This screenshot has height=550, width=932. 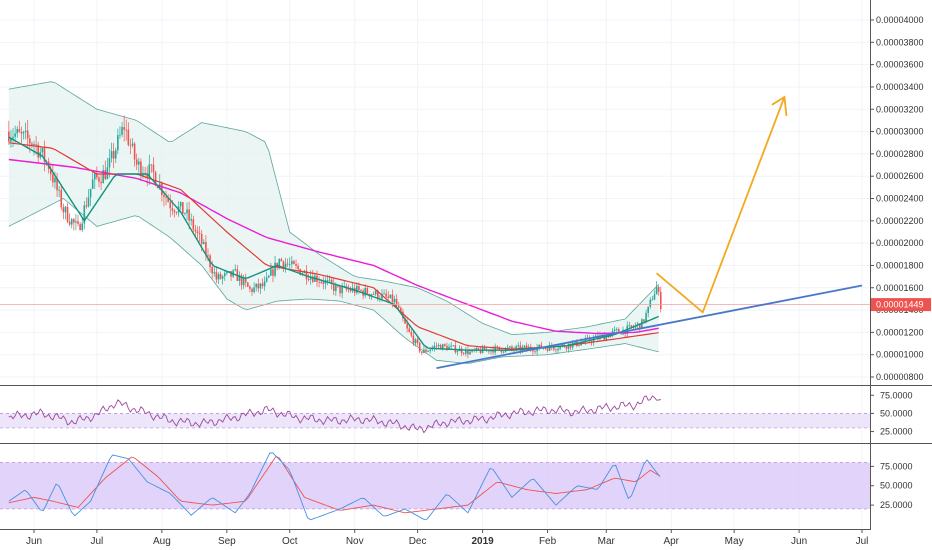 I want to click on time-axis-tick-label: Sep, so click(x=227, y=541).